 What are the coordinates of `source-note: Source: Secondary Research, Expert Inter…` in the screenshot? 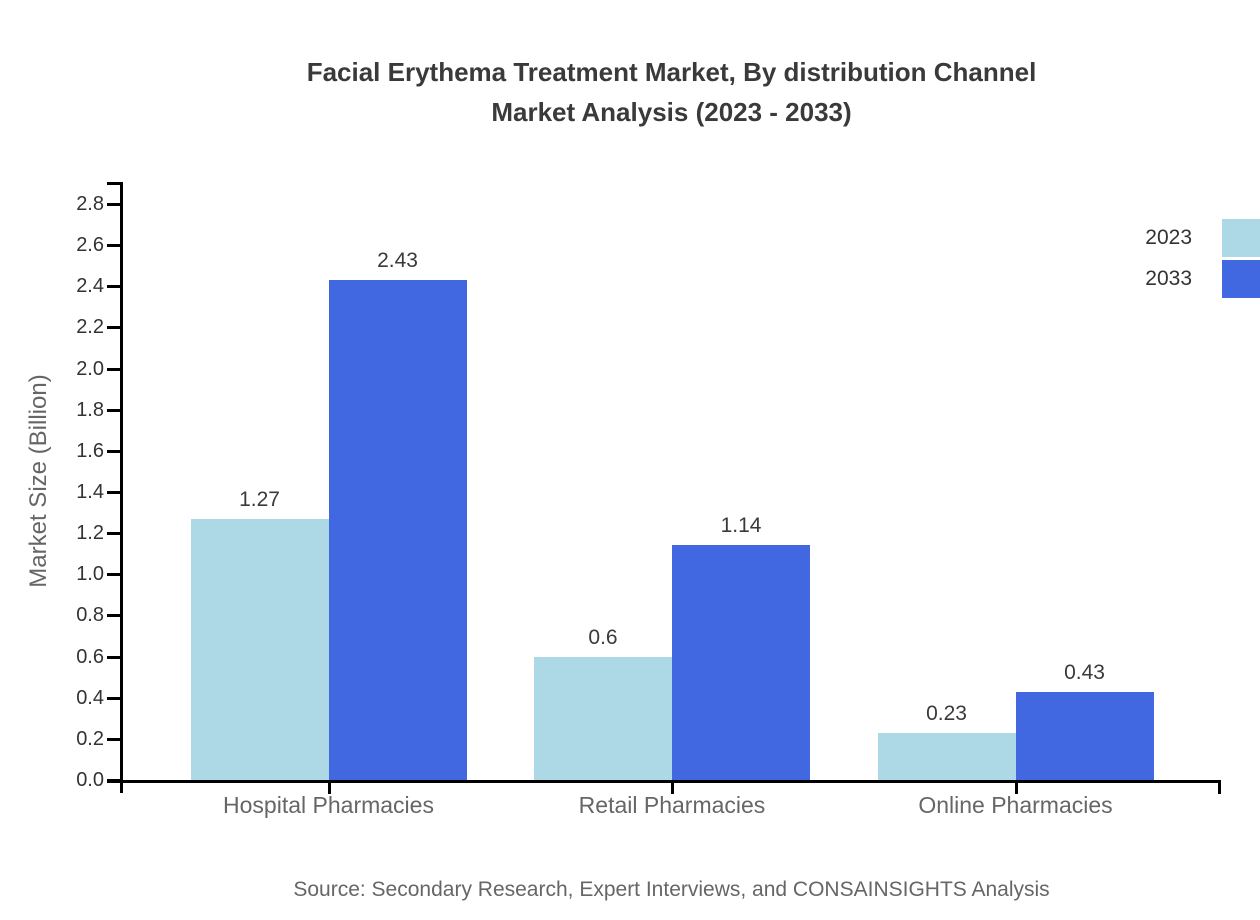 It's located at (671, 889).